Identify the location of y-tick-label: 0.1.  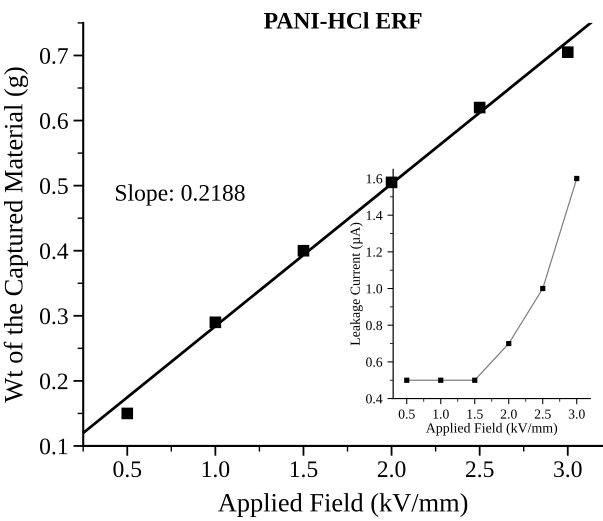
(54, 446).